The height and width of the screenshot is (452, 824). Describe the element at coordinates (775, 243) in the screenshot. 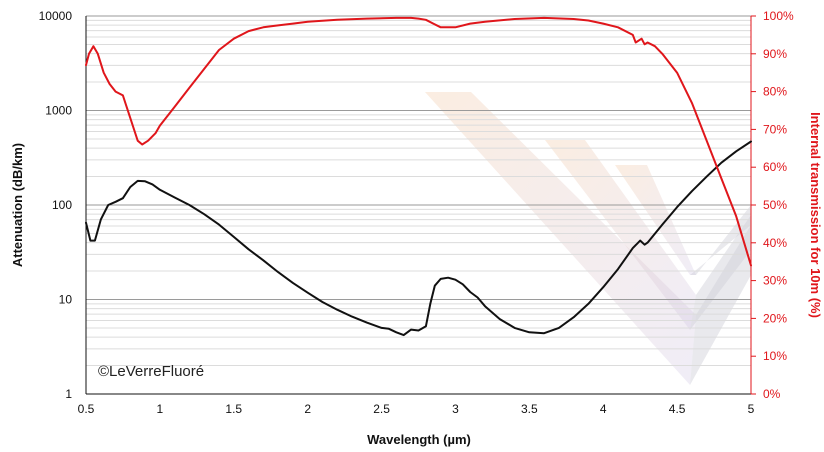

I see `y2-tick-label: 40%` at that location.